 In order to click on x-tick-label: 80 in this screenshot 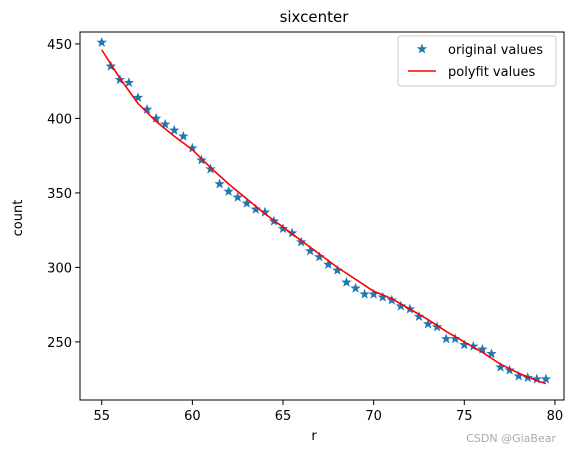, I will do `click(555, 416)`.